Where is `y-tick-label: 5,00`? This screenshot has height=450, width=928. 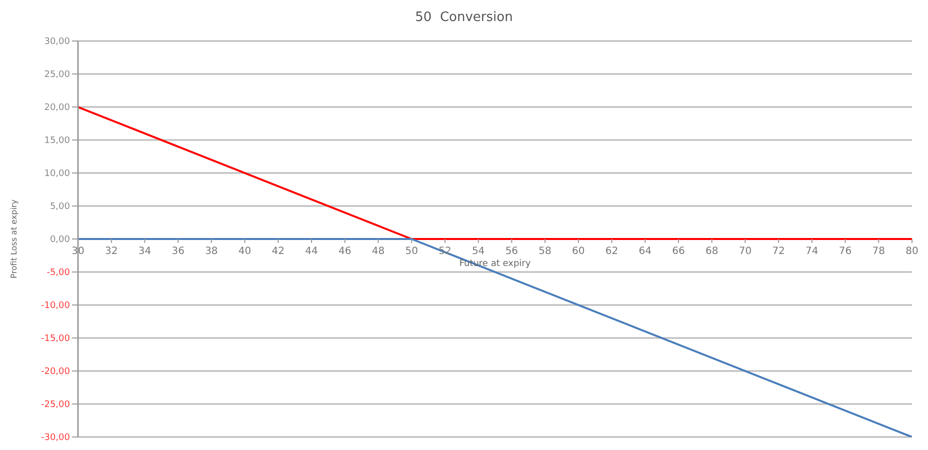
y-tick-label: 5,00 is located at coordinates (60, 207).